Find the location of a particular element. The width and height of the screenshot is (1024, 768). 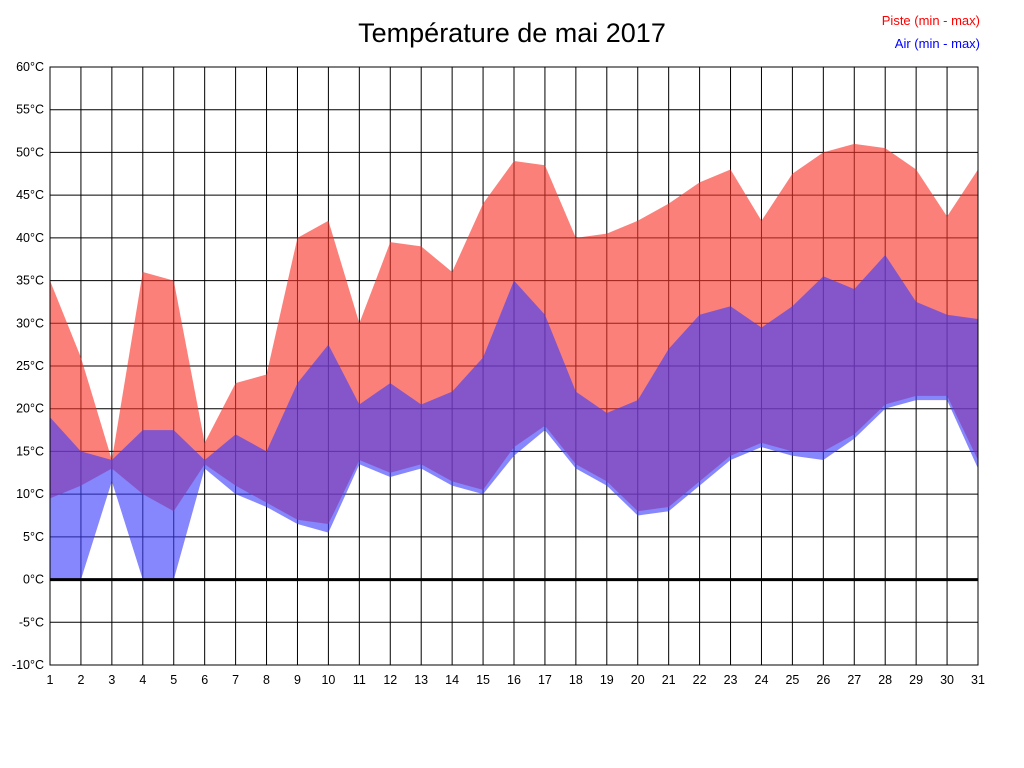

y-tick-label: 55°C is located at coordinates (30, 110).